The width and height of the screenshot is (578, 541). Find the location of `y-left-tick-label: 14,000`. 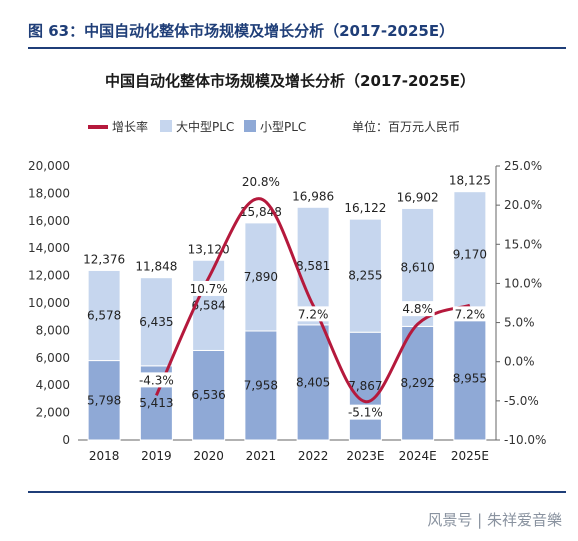

y-left-tick-label: 14,000 is located at coordinates (49, 248).